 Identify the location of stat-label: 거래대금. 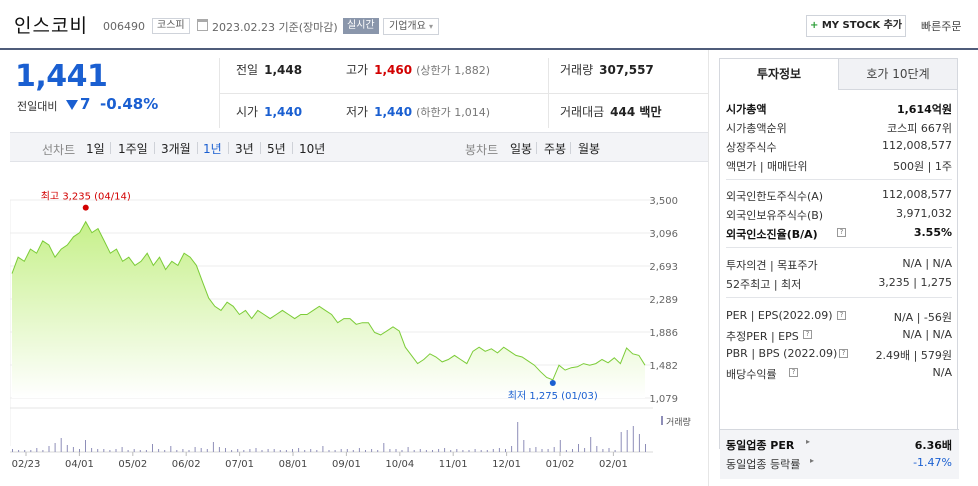
(582, 112).